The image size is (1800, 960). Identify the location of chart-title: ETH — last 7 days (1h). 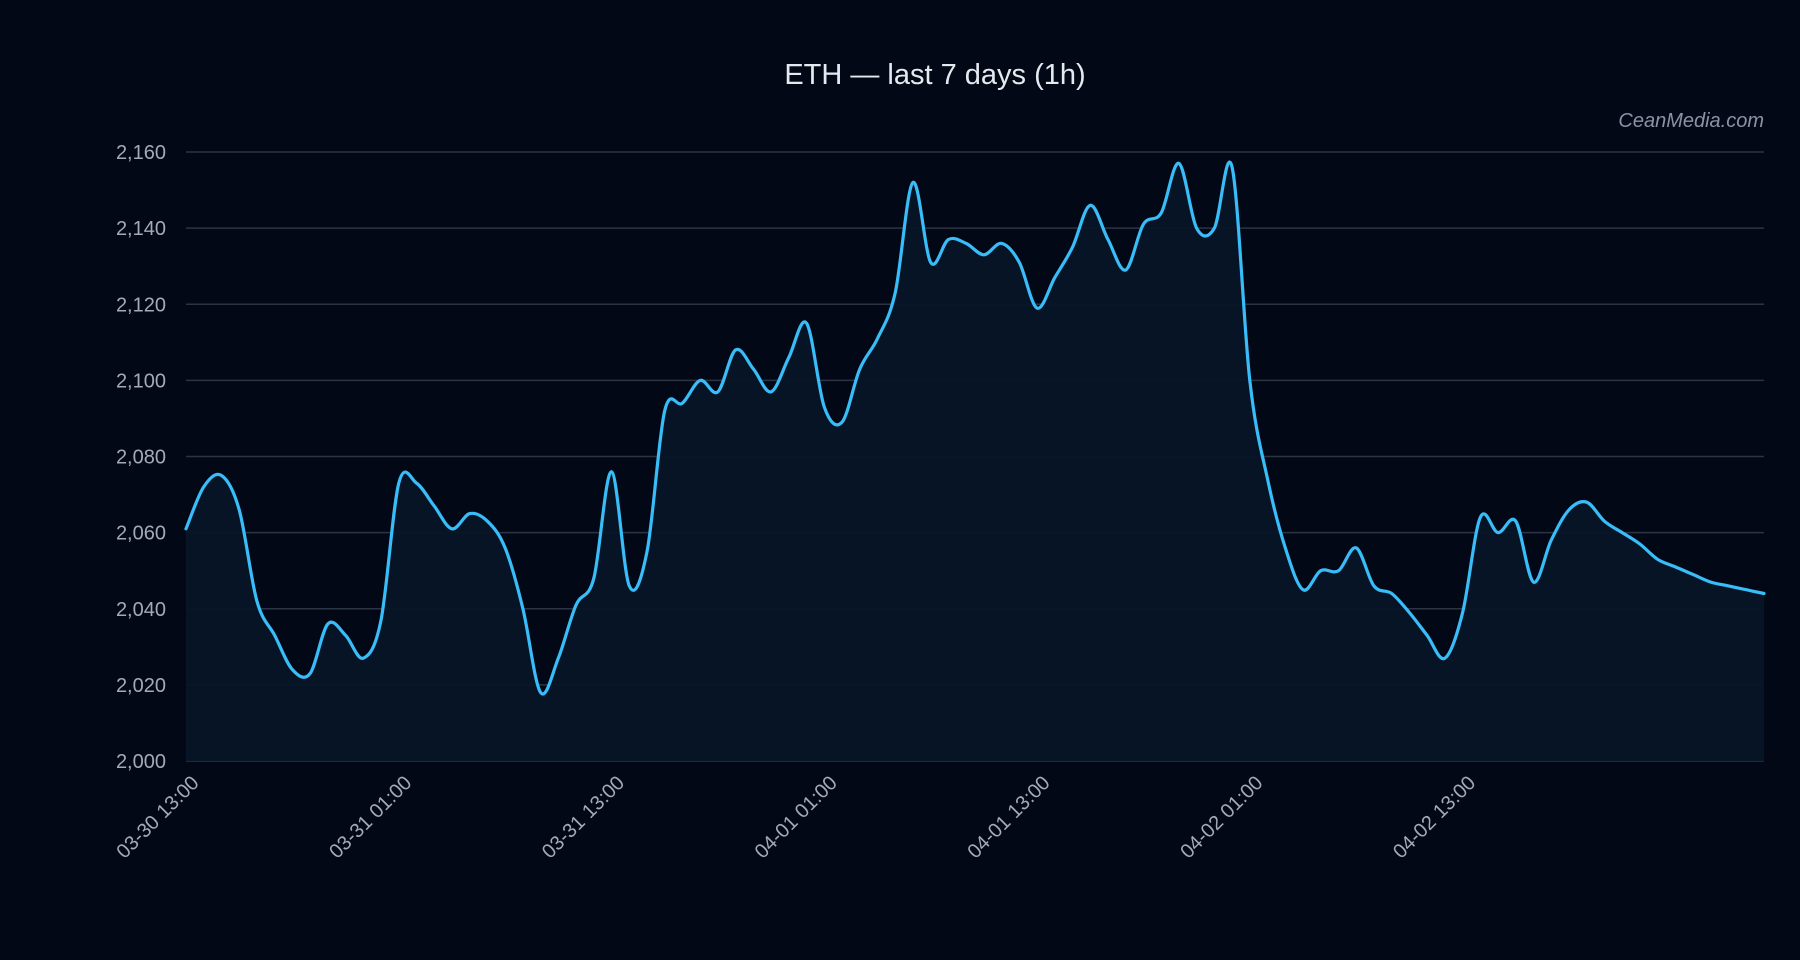
(934, 75).